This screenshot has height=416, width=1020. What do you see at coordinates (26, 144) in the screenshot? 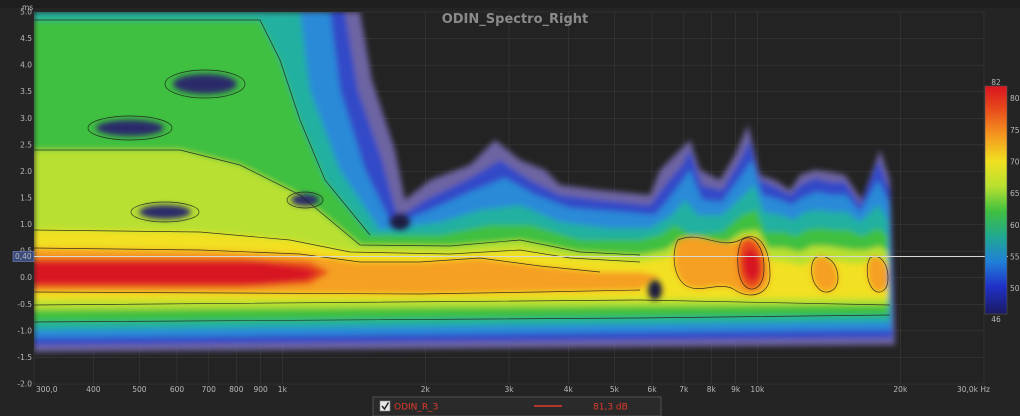
I see `y-tick-label: 2.5` at bounding box center [26, 144].